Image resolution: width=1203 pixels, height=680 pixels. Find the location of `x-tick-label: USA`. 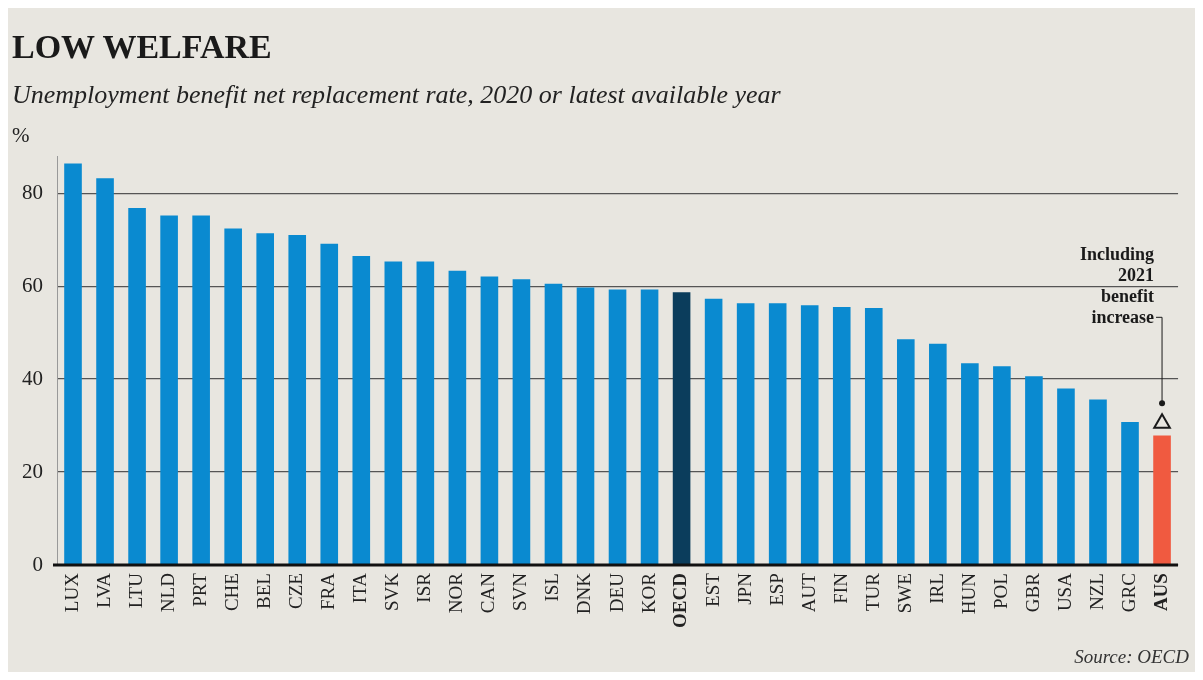

x-tick-label: USA is located at coordinates (1064, 592).